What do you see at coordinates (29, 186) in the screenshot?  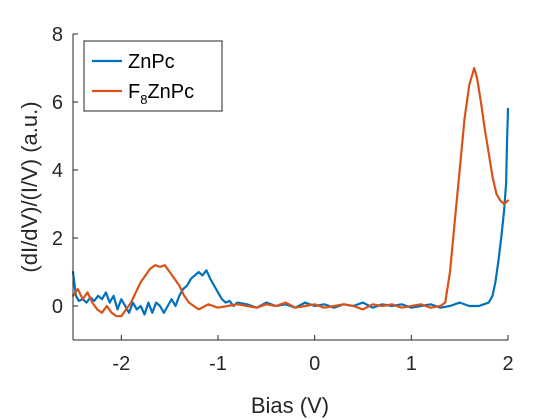 I see `y-axis-label: (dI/dV)/(I/V) (a.u.)` at bounding box center [29, 186].